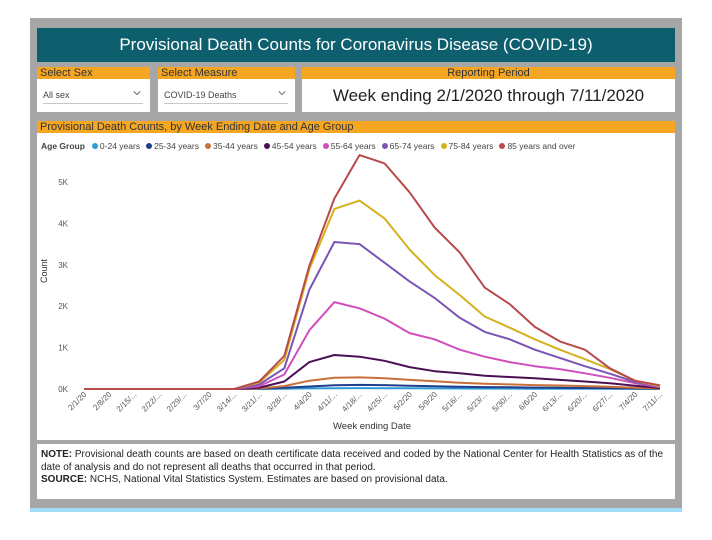 Image resolution: width=712 pixels, height=540 pixels. I want to click on legend-title: Age Group, so click(63, 146).